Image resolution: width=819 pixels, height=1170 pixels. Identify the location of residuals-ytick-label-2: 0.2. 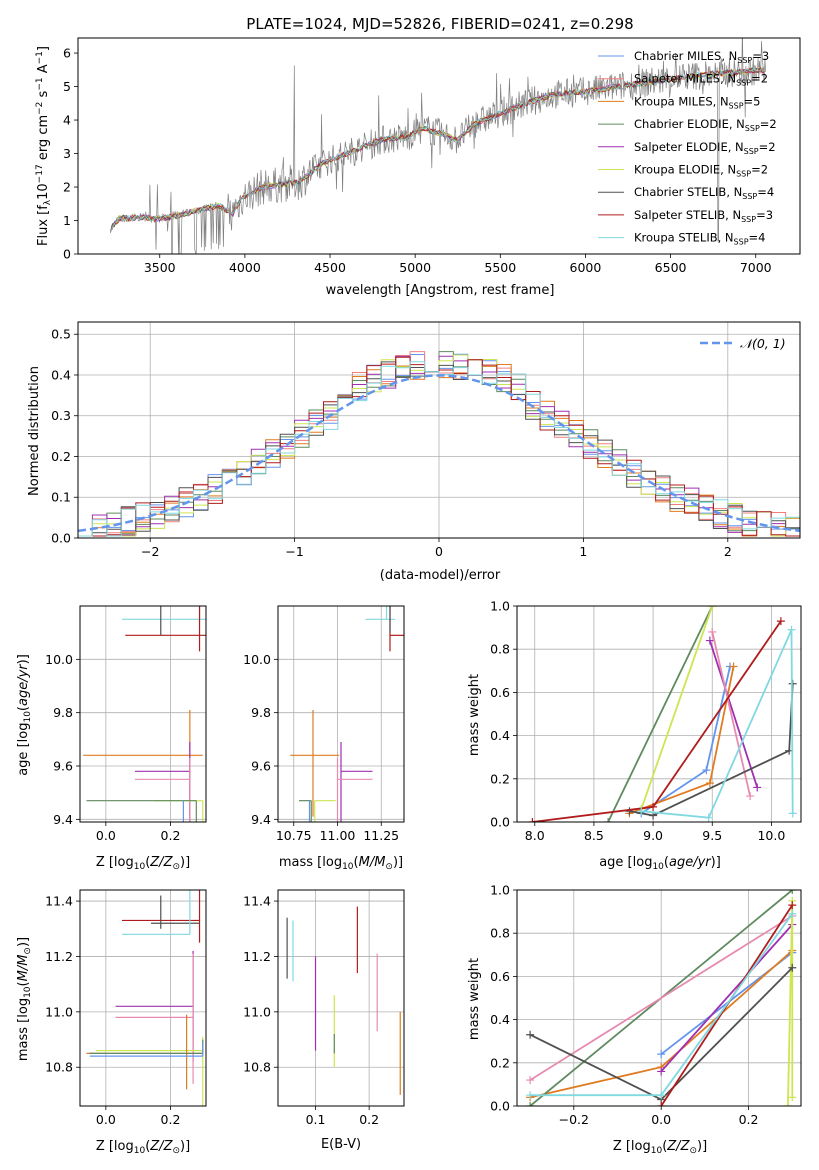
(61, 456).